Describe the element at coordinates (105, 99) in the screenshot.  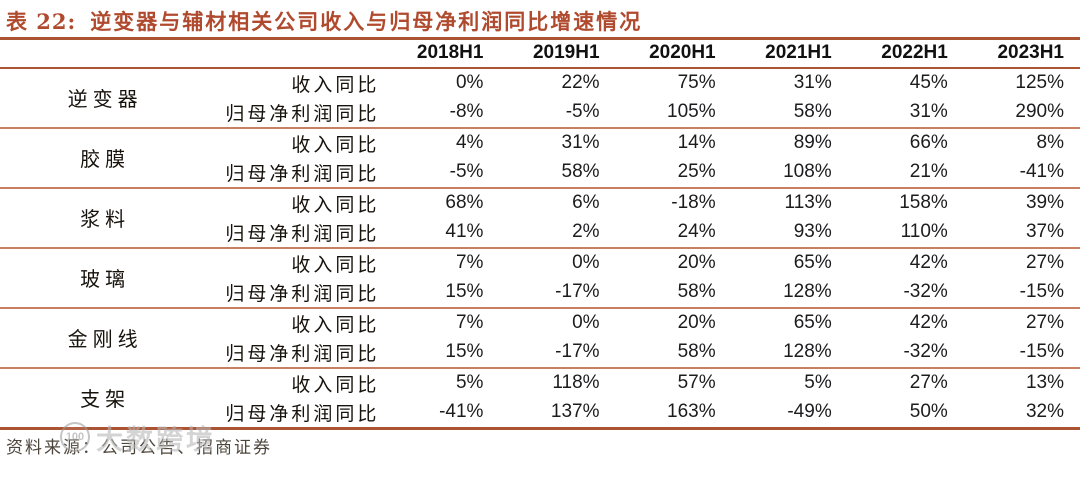
I see `category-label: 逆变器` at that location.